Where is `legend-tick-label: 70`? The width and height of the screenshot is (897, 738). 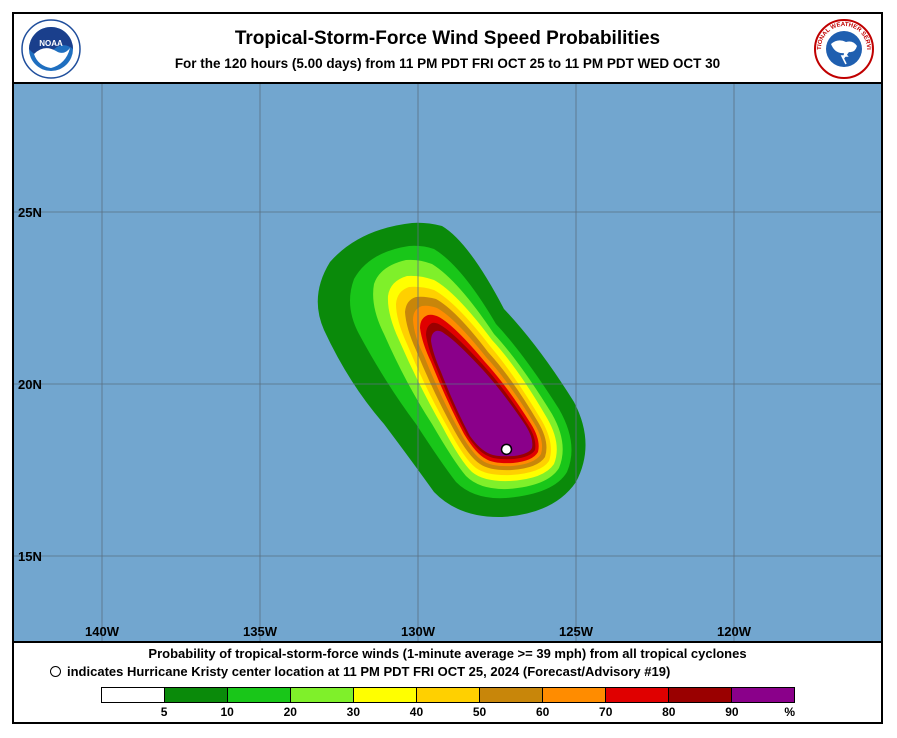 legend-tick-label: 70 is located at coordinates (606, 712).